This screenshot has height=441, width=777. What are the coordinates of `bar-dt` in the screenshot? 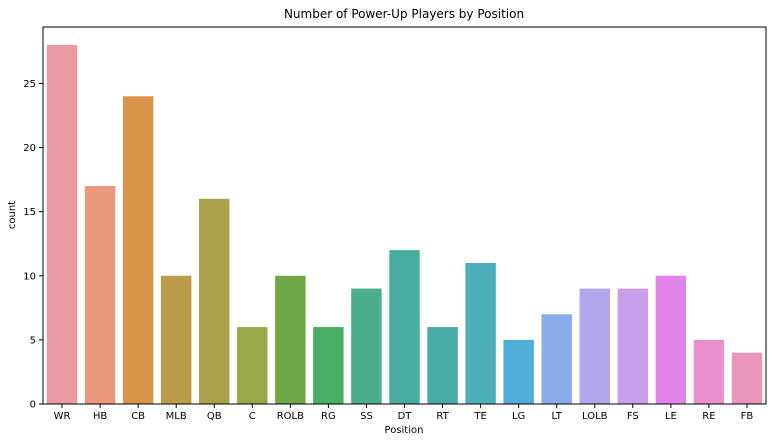 It's located at (404, 327).